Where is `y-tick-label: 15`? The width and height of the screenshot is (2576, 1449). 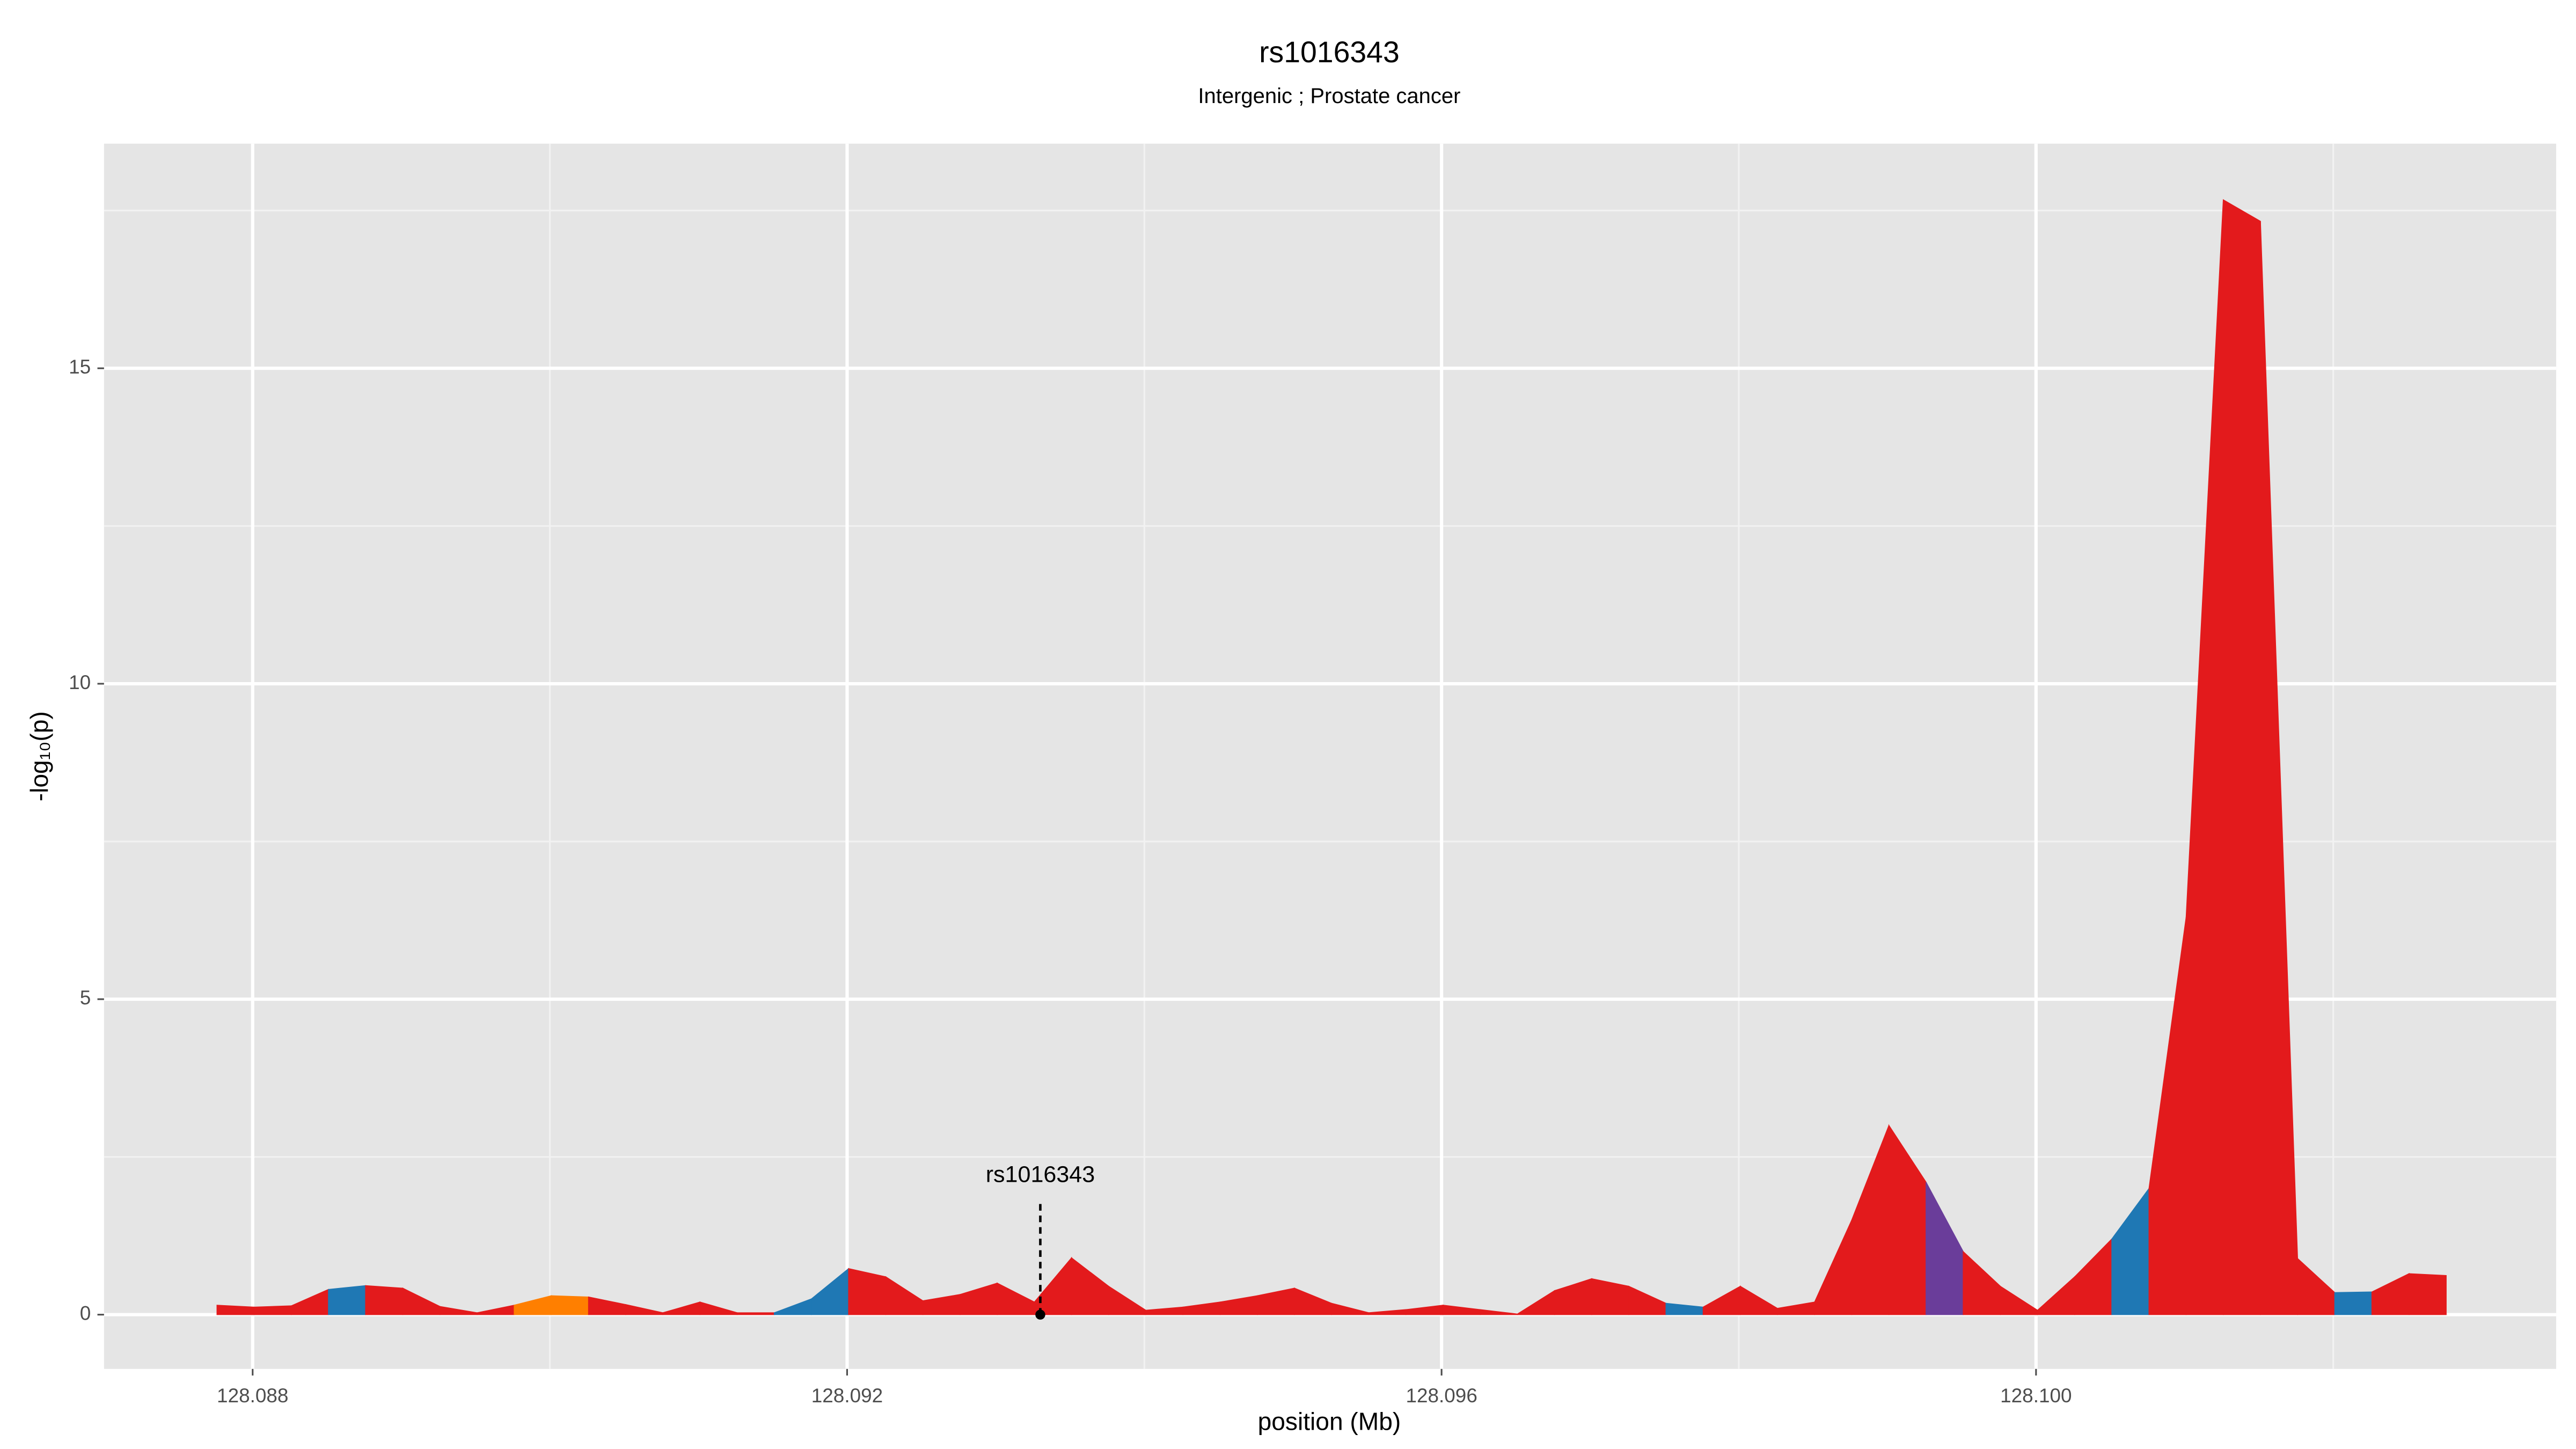 y-tick-label: 15 is located at coordinates (80, 367).